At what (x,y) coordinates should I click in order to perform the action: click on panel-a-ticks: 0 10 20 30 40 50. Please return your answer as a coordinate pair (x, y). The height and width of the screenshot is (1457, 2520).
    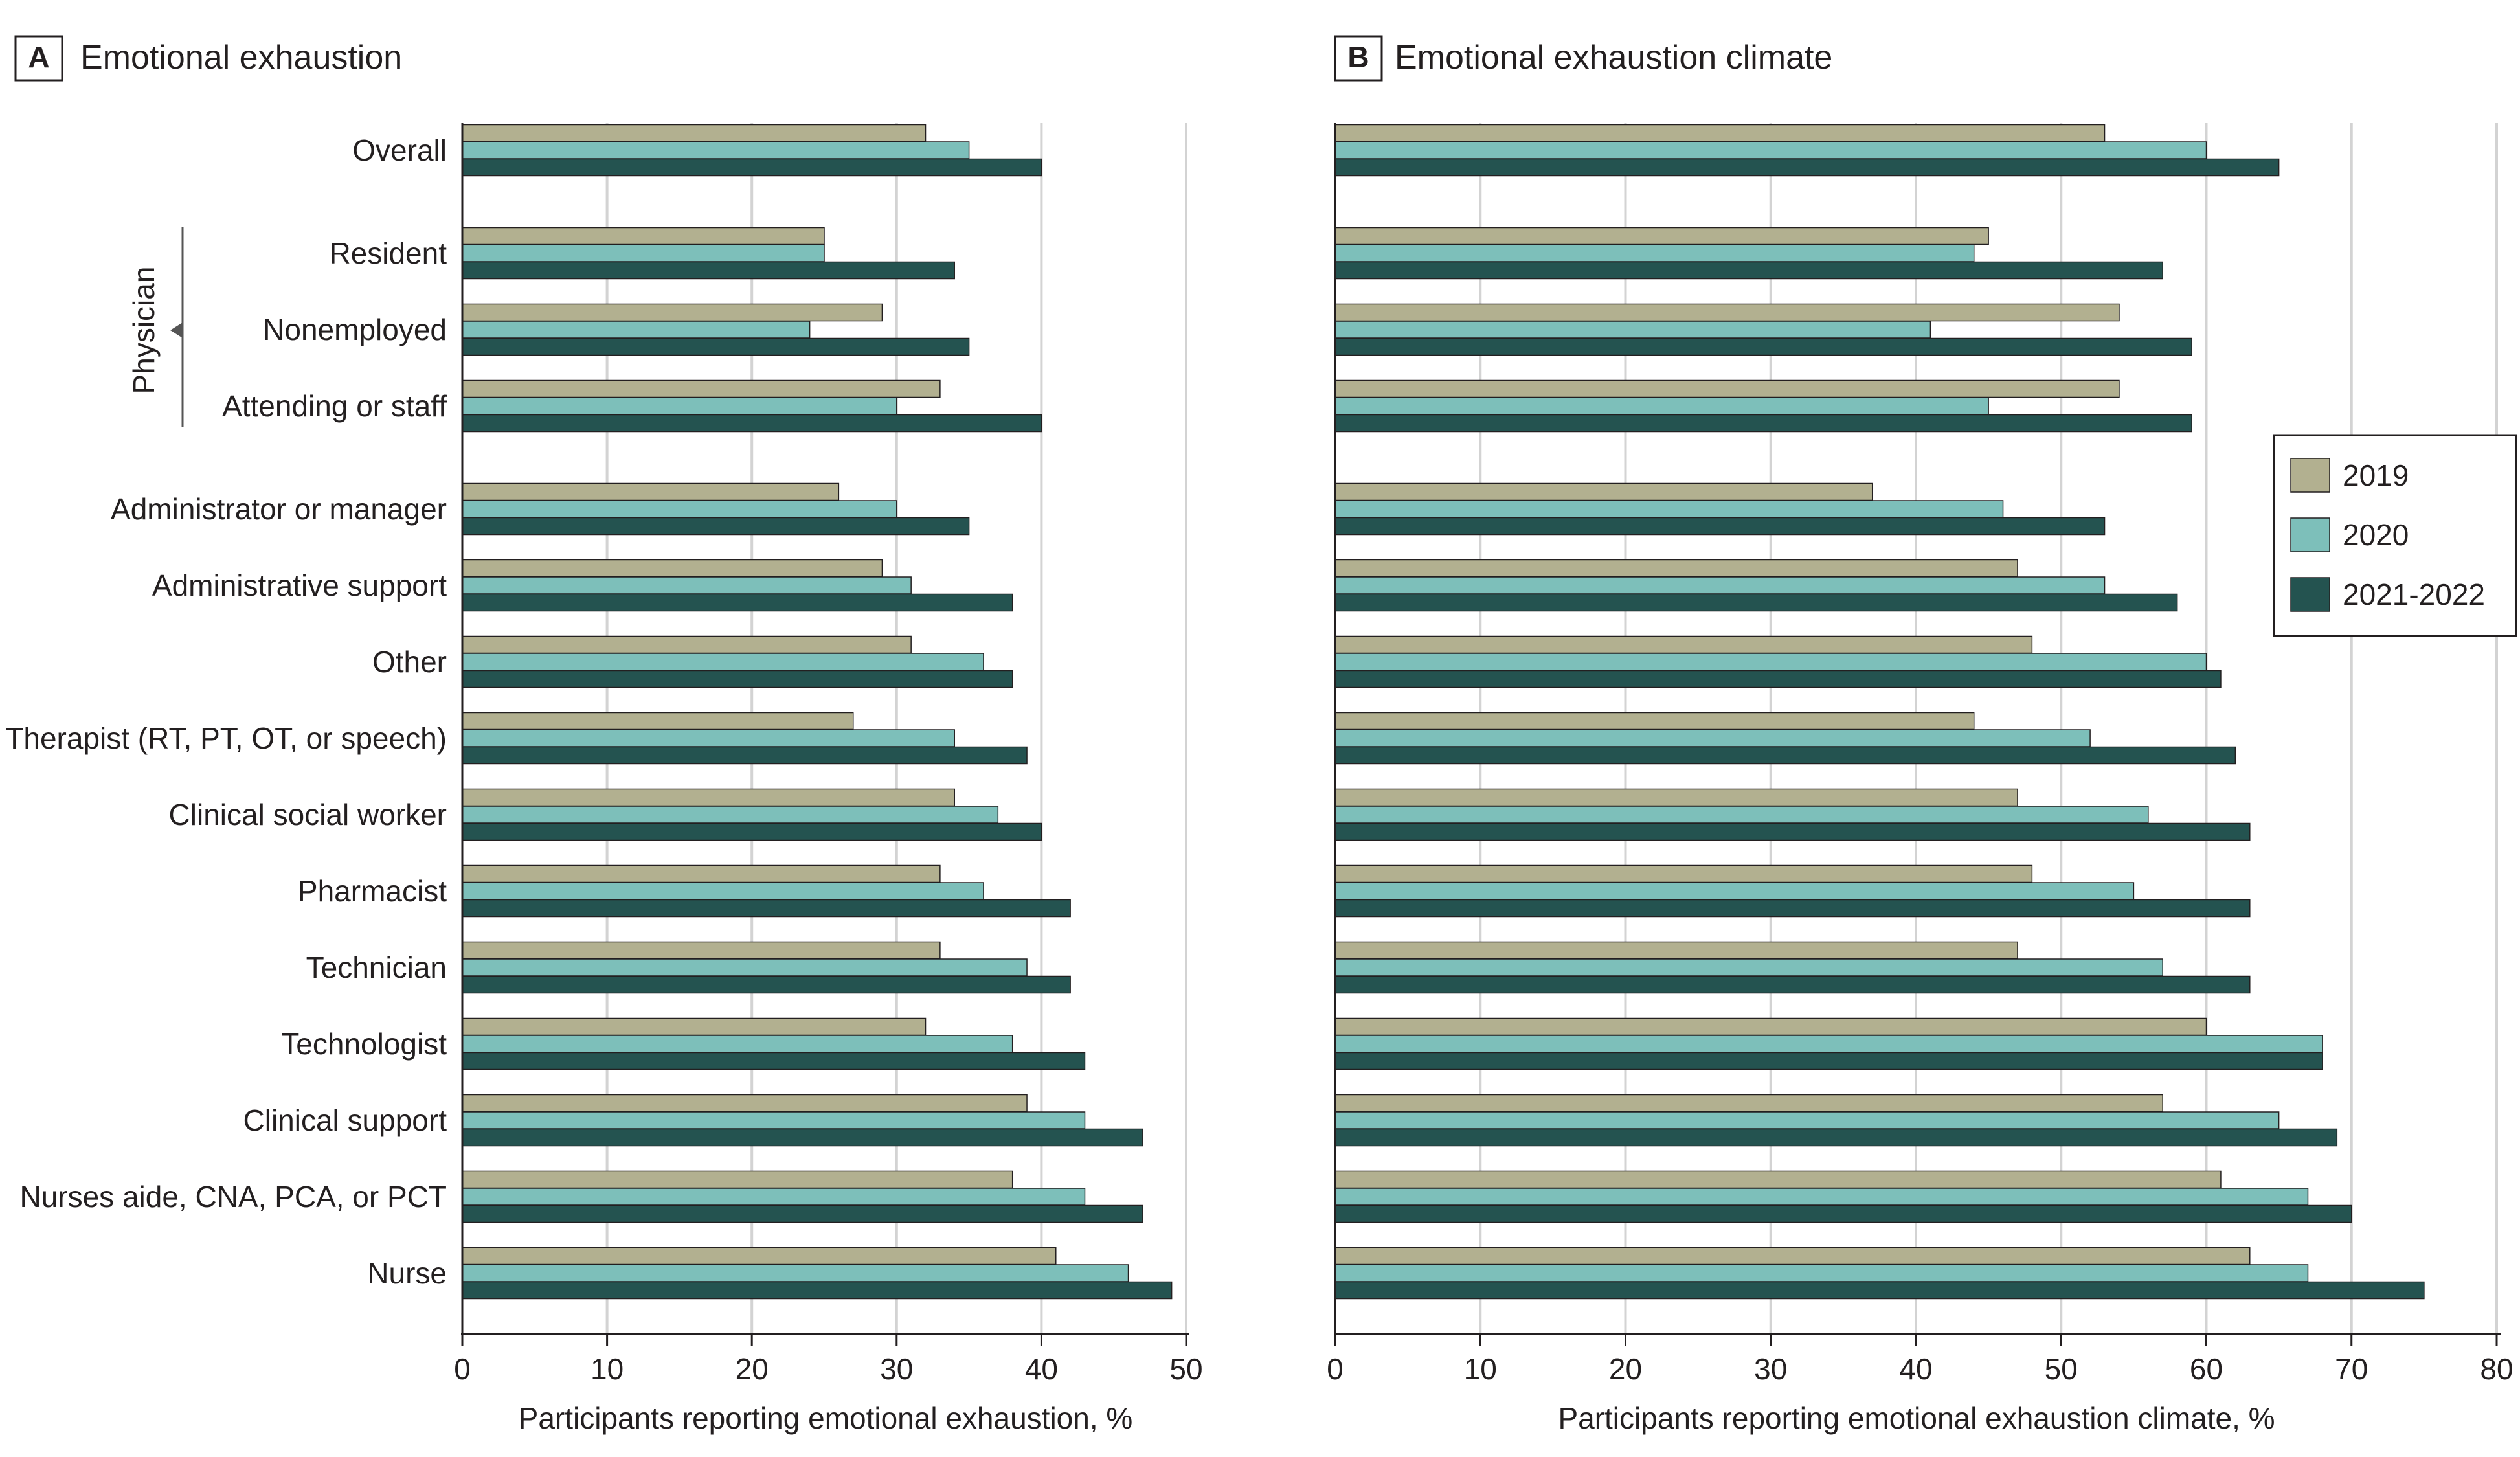
    Looking at the image, I should click on (828, 1360).